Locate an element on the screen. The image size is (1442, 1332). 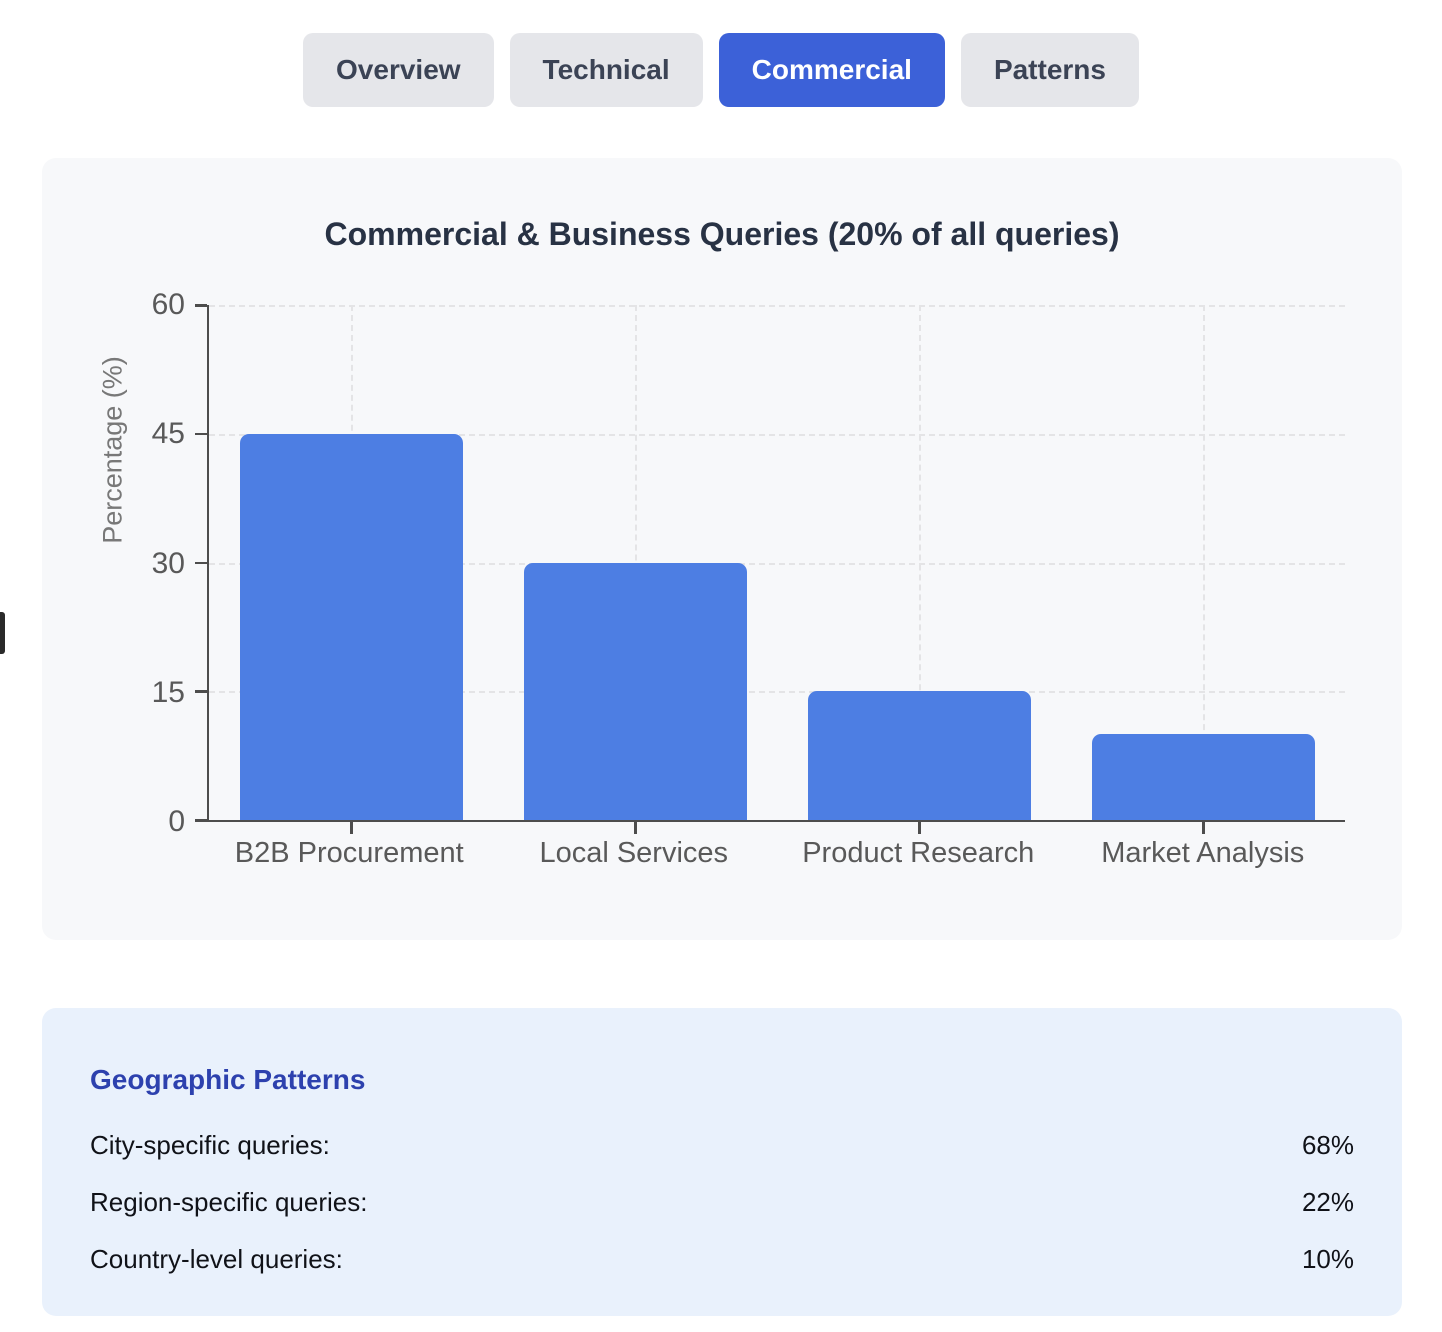
bar-slot-product-research is located at coordinates (919, 562).